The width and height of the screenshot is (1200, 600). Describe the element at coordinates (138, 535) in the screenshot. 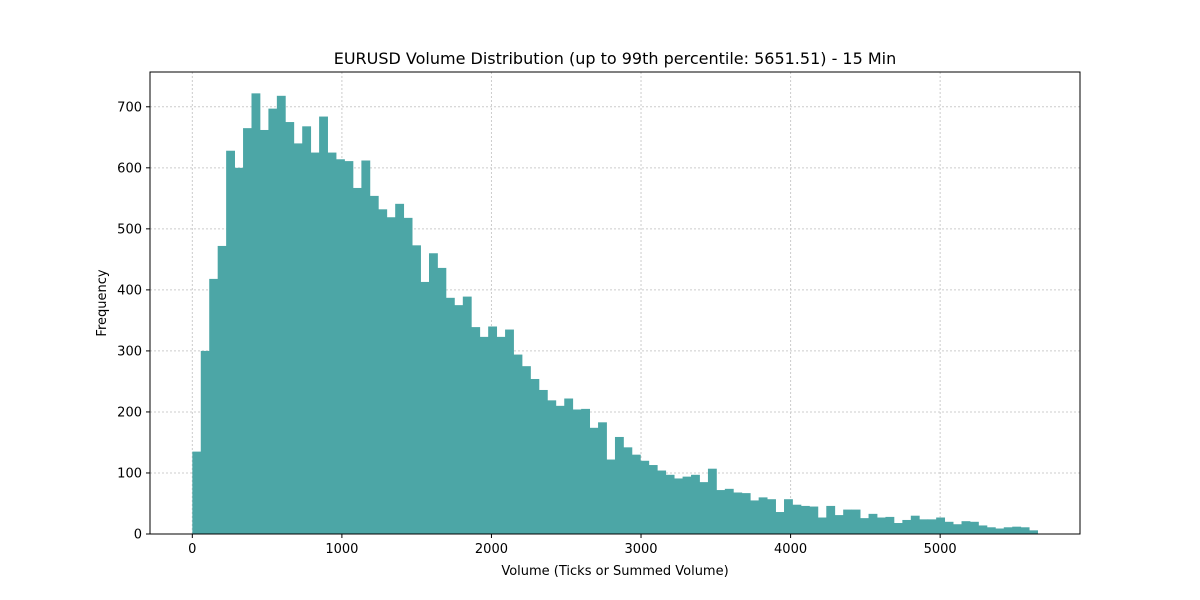

I see `y-tick-label: 0` at that location.